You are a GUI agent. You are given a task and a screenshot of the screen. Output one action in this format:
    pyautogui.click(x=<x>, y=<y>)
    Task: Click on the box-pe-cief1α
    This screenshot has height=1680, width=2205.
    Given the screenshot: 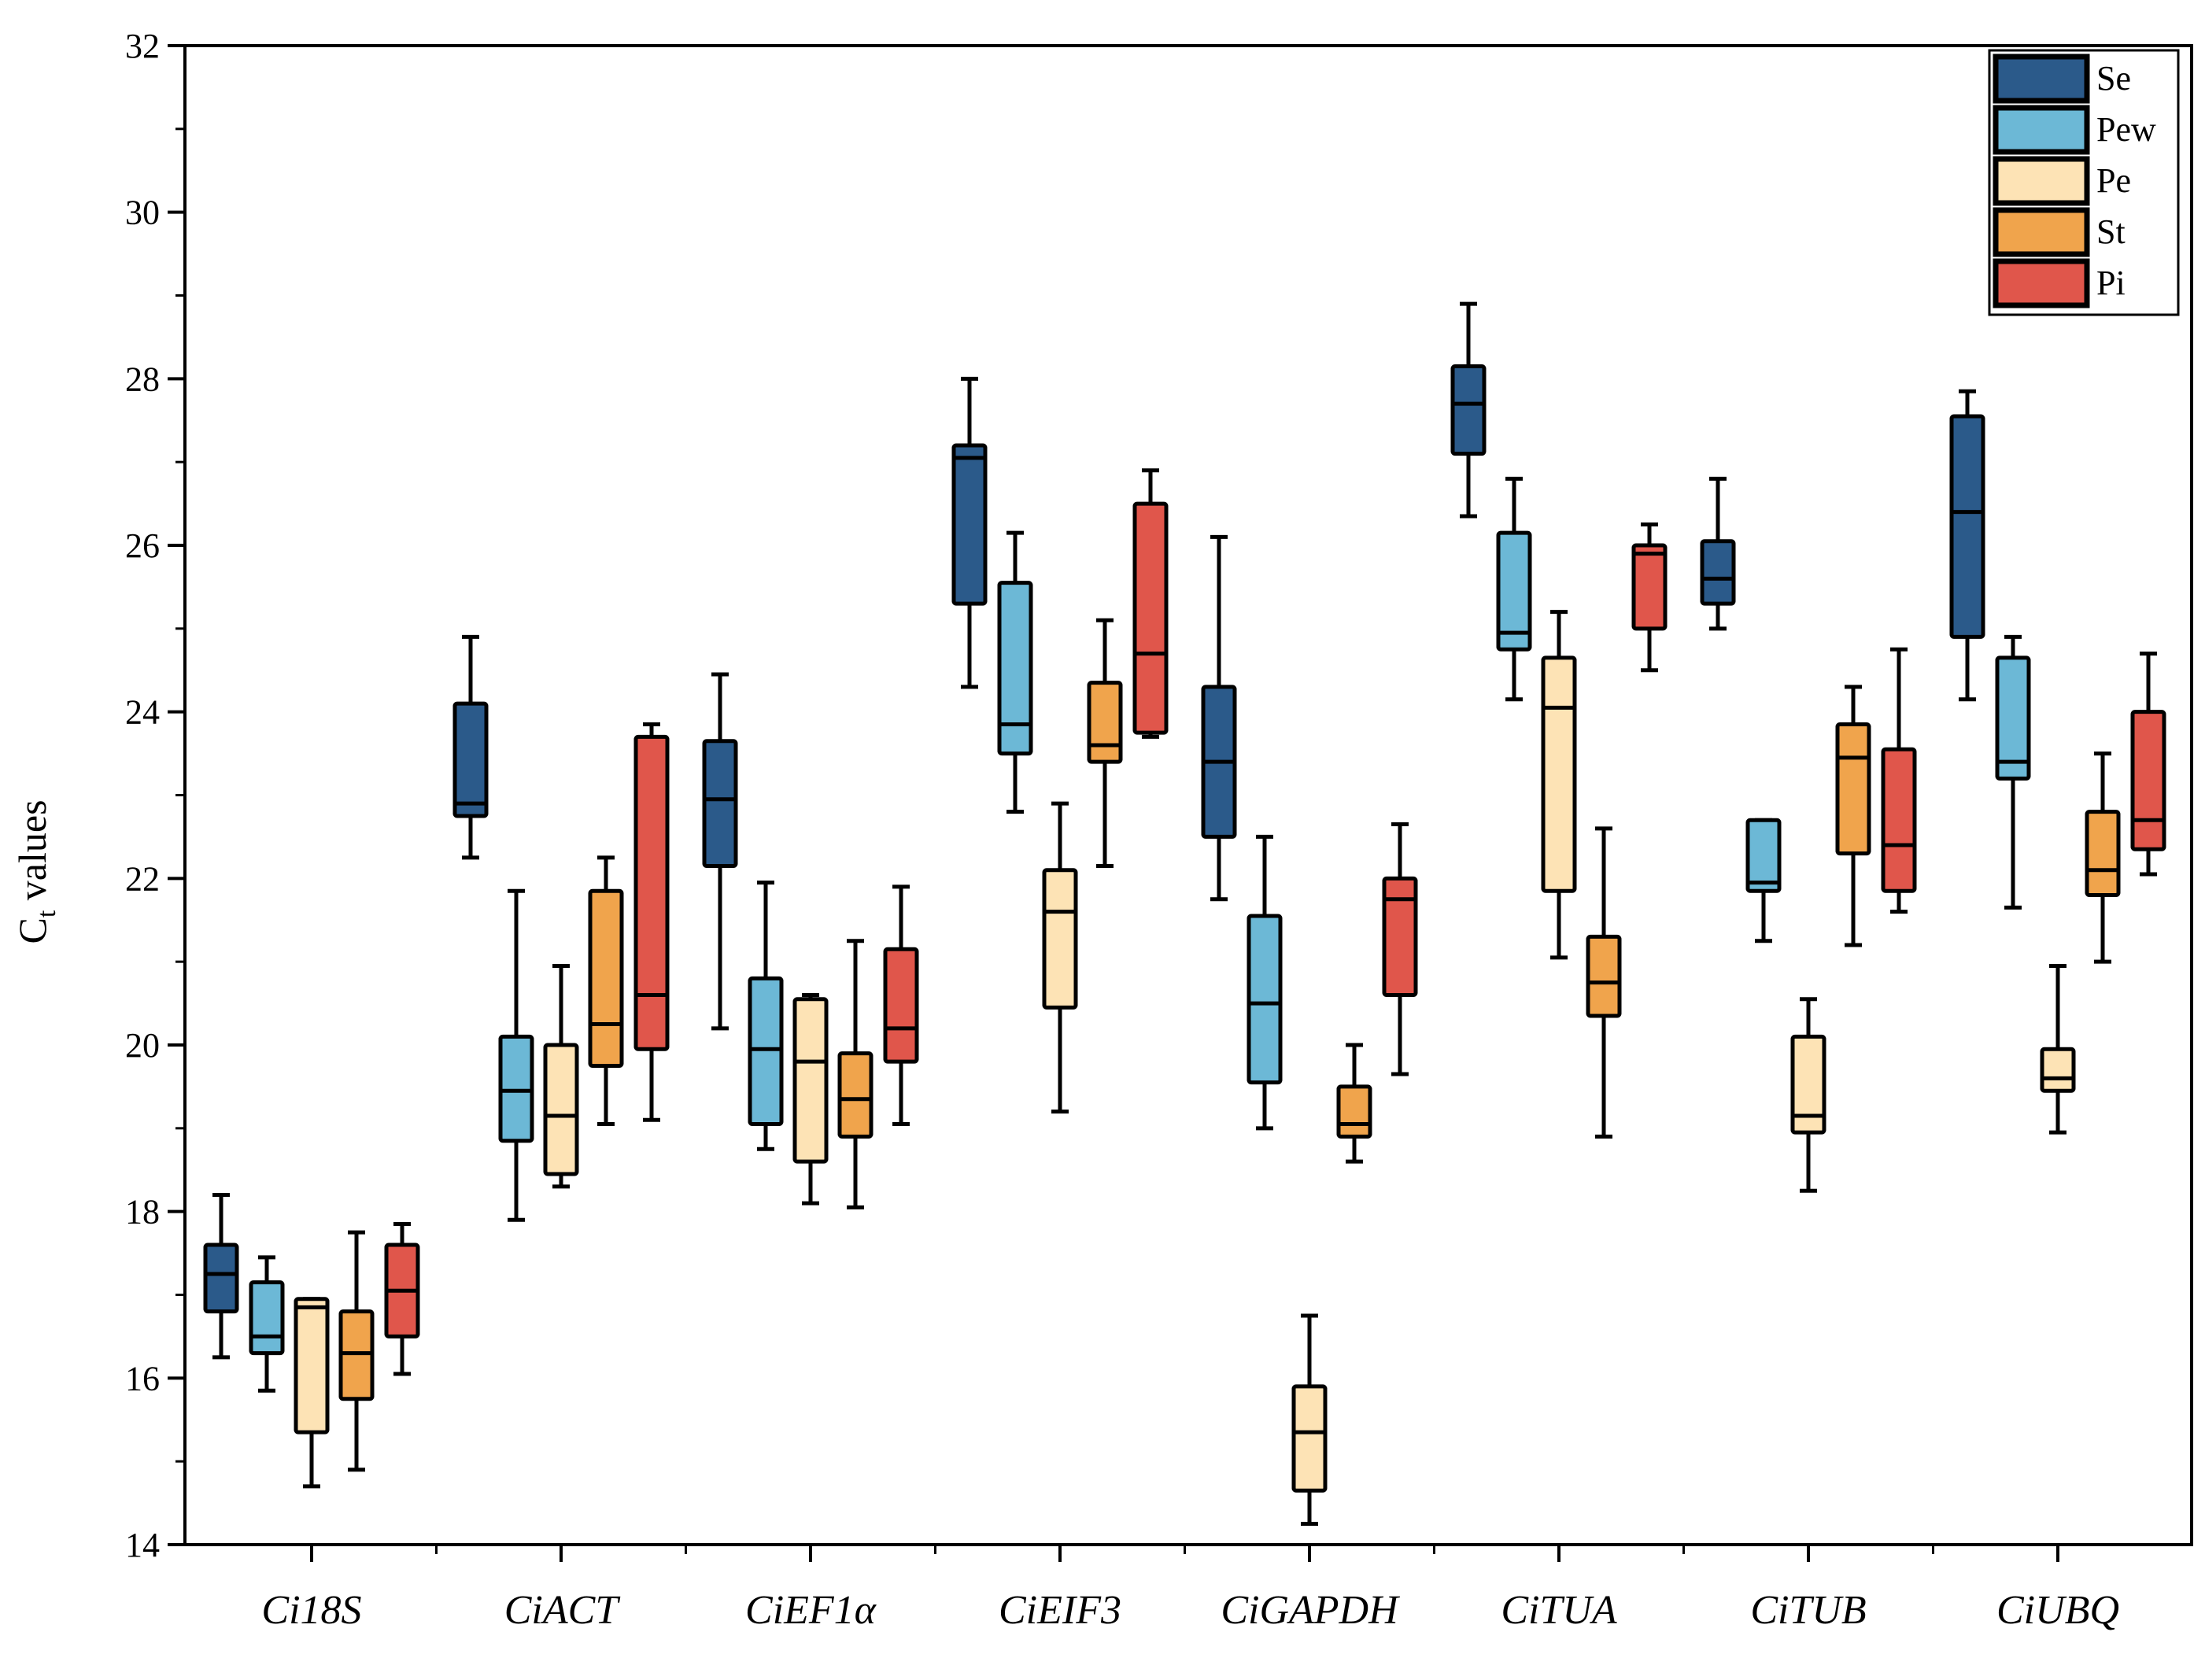 What is the action you would take?
    pyautogui.click(x=810, y=1099)
    